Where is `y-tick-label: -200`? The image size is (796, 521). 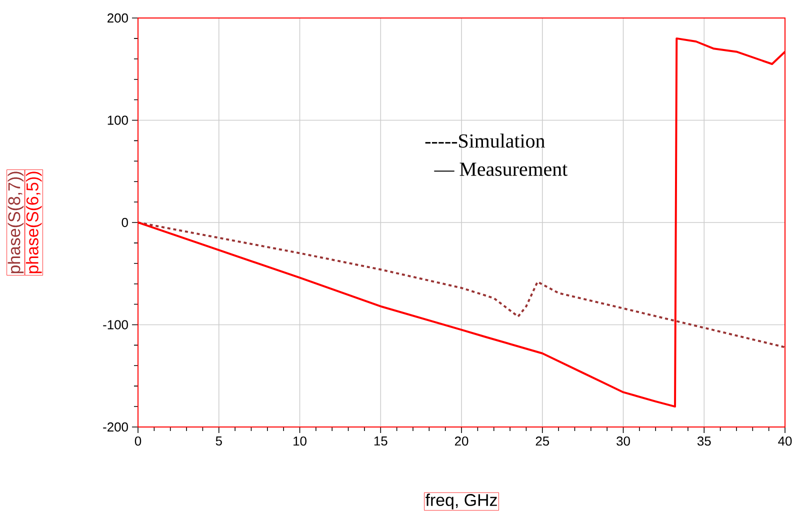
y-tick-label: -200 is located at coordinates (115, 427).